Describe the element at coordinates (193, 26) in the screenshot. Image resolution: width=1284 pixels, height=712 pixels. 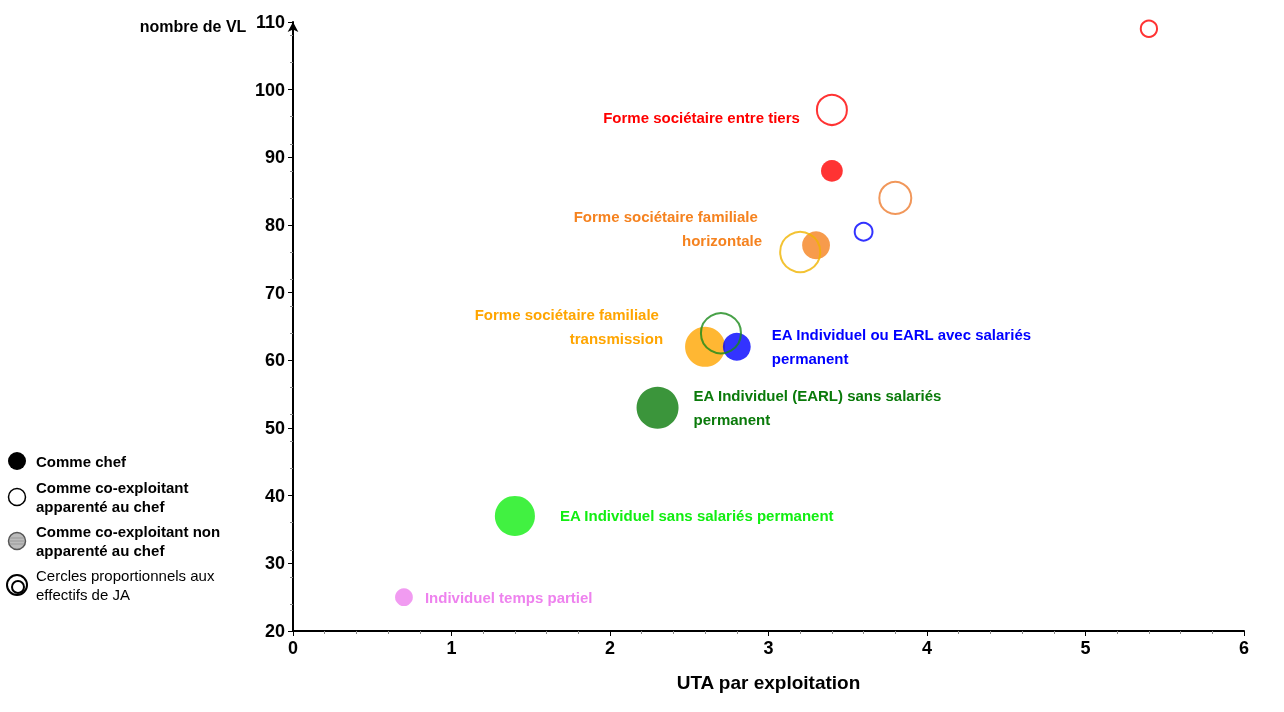
I see `y-axis-title: nombre de VL` at that location.